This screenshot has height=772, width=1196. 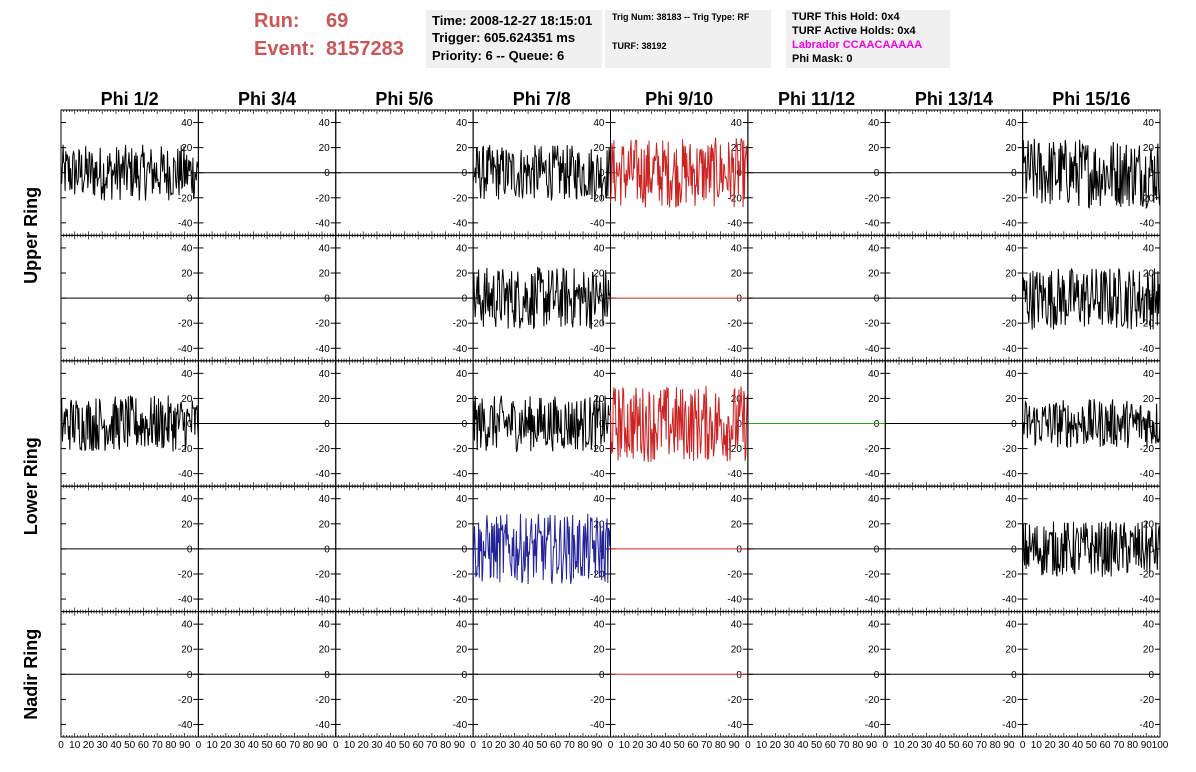 I want to click on column-header: Phi 11/12, so click(x=816, y=99).